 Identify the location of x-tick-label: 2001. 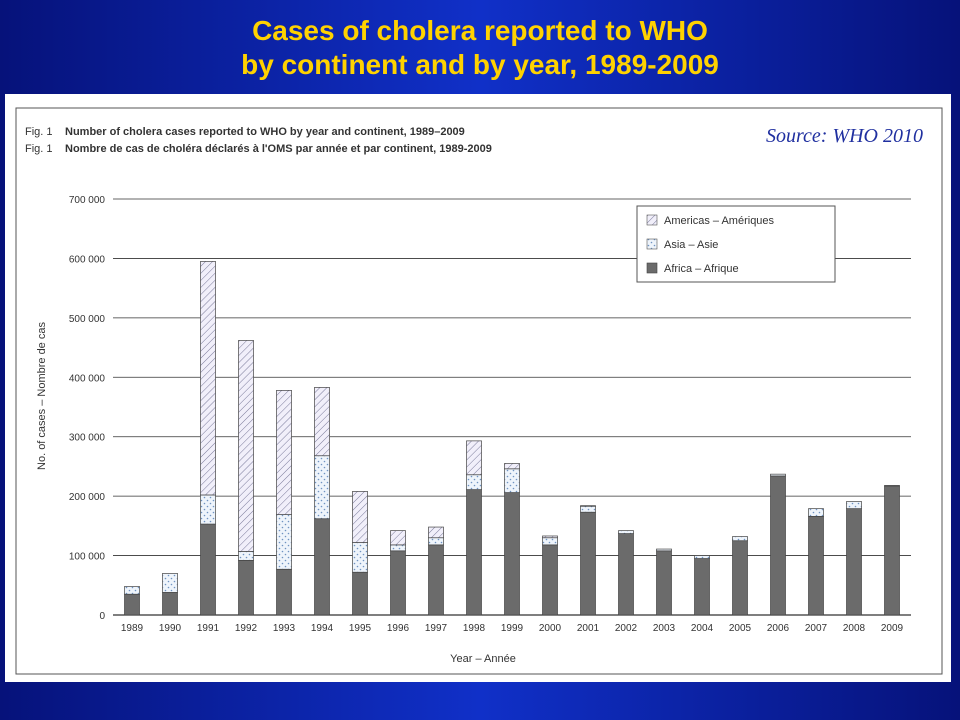
(588, 628).